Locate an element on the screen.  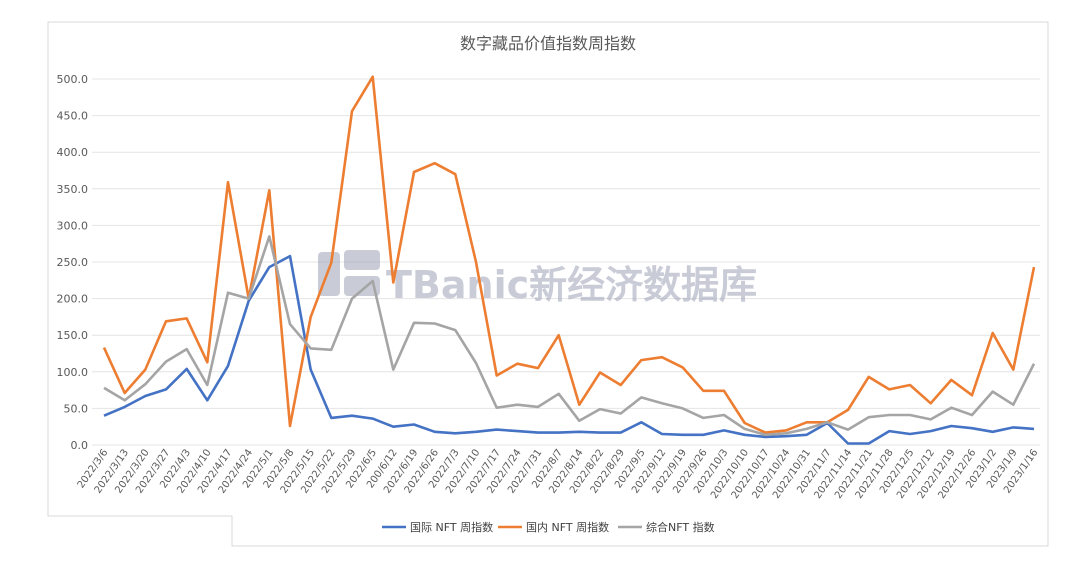
legend: 国际 NFT 周指数 国内 NFT 周指数 综合NFT 指数 is located at coordinates (548, 527).